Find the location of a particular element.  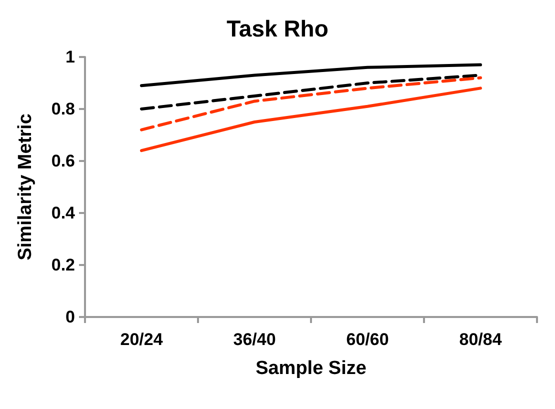

y-tick-label: 0 is located at coordinates (70, 317).